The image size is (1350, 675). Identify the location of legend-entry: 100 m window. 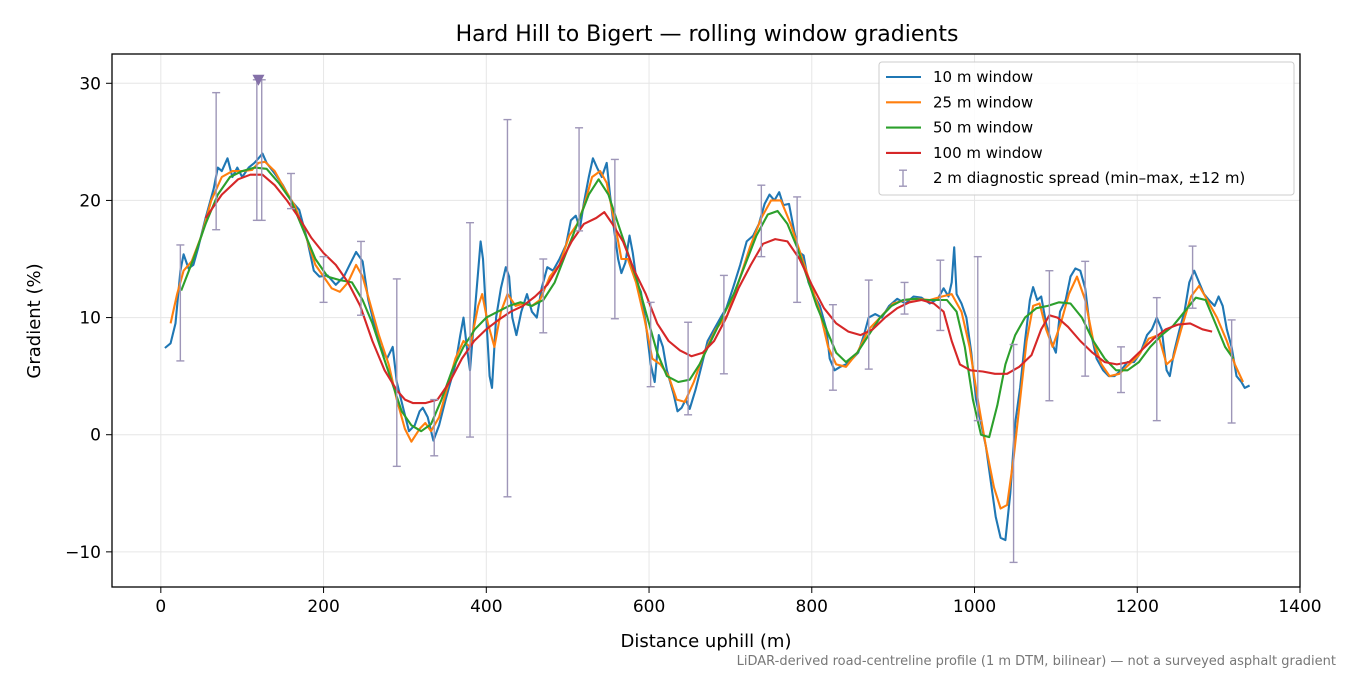
(964, 153).